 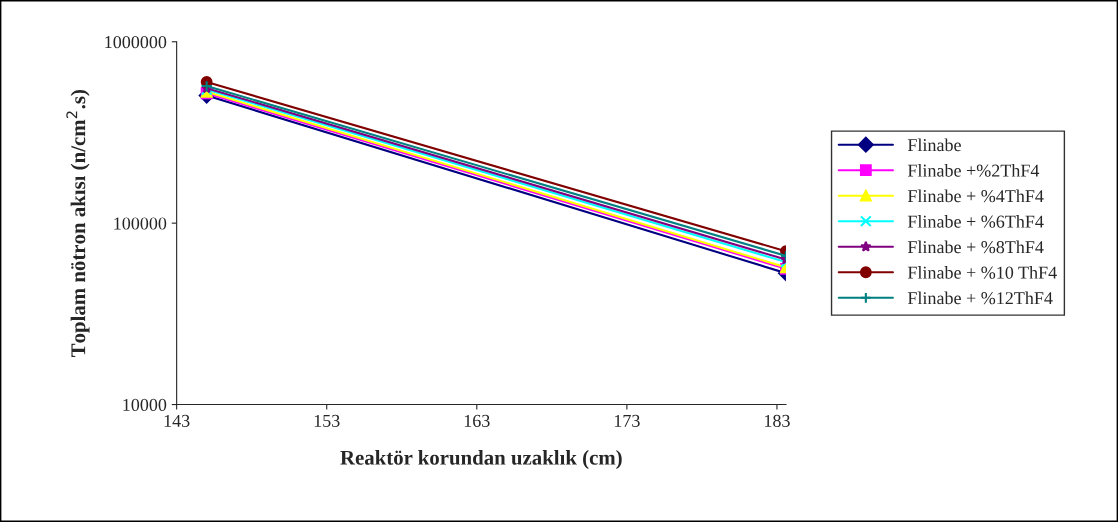 I want to click on legend-label: Flinabe +%2ThF4, so click(x=973, y=170).